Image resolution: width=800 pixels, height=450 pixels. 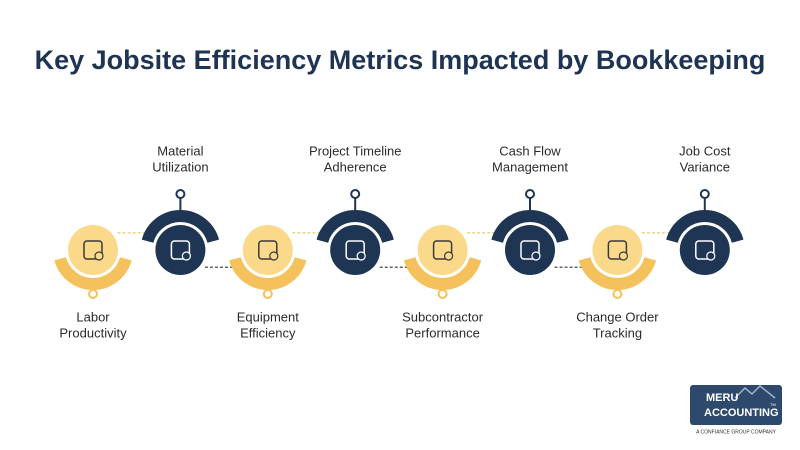 I want to click on logo-box, so click(x=736, y=405).